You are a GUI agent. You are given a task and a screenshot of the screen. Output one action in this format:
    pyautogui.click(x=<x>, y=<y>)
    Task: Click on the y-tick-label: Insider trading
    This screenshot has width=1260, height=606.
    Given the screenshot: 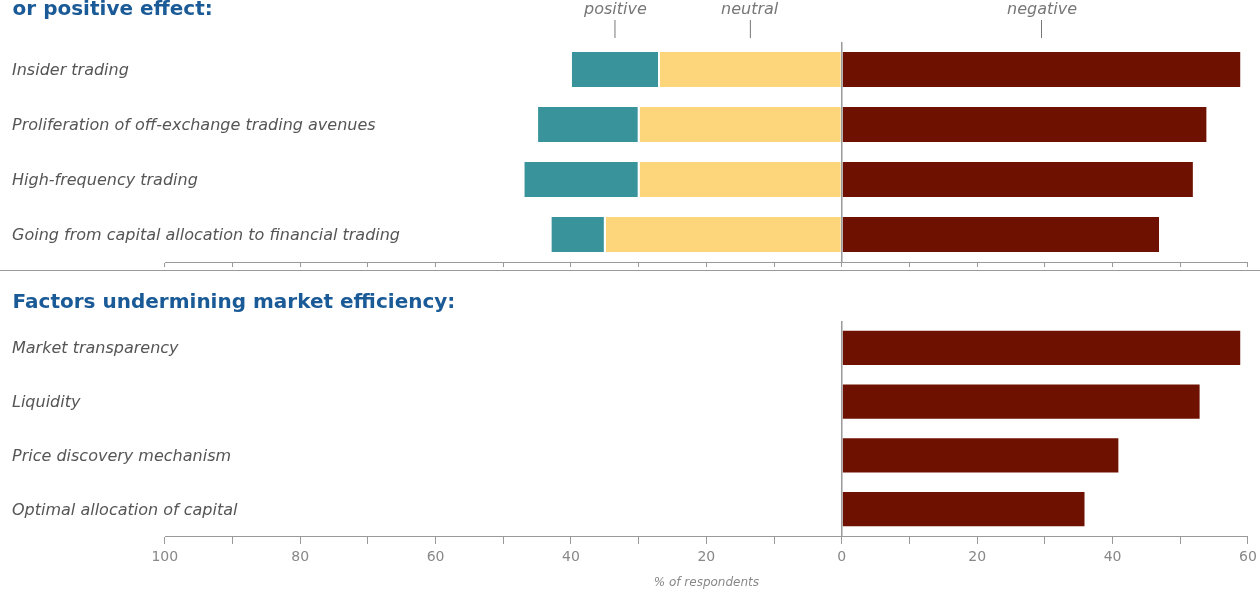 What is the action you would take?
    pyautogui.click(x=70, y=69)
    